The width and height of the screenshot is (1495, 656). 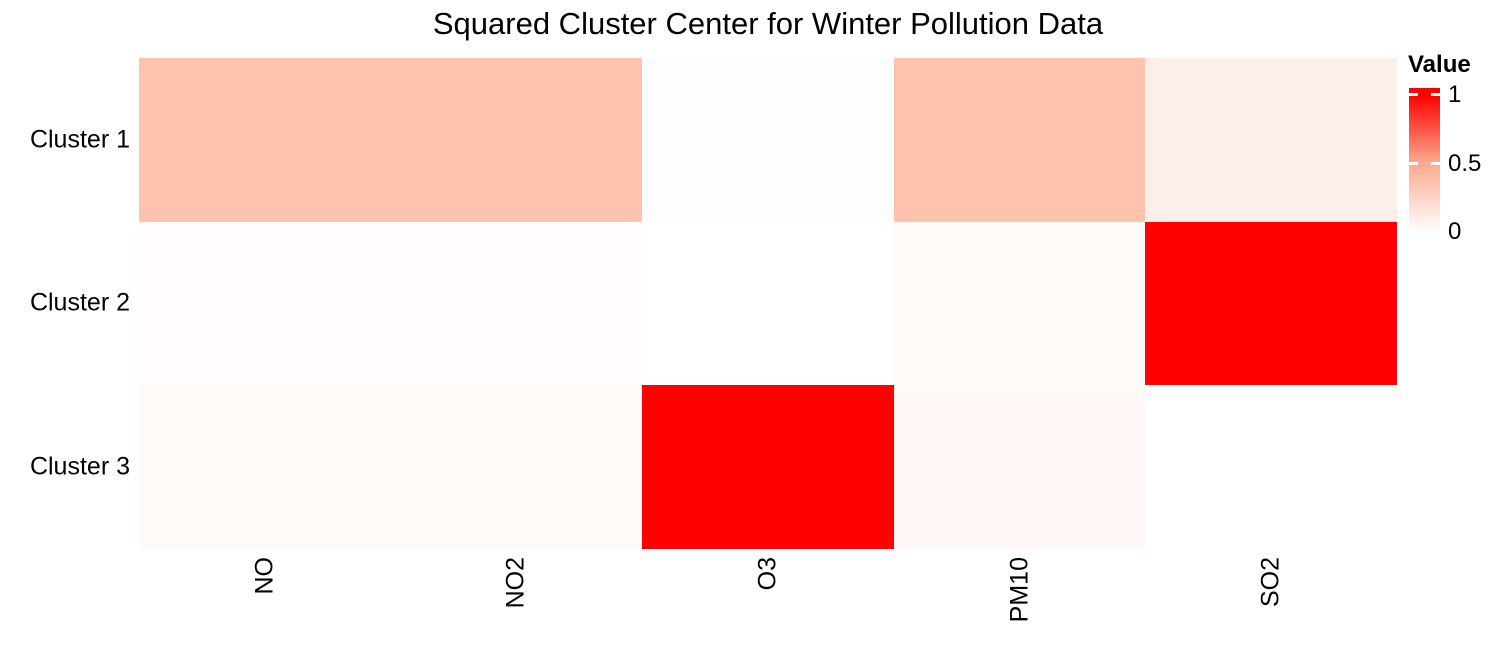 I want to click on x-axis-label-text: NO2, so click(x=515, y=583).